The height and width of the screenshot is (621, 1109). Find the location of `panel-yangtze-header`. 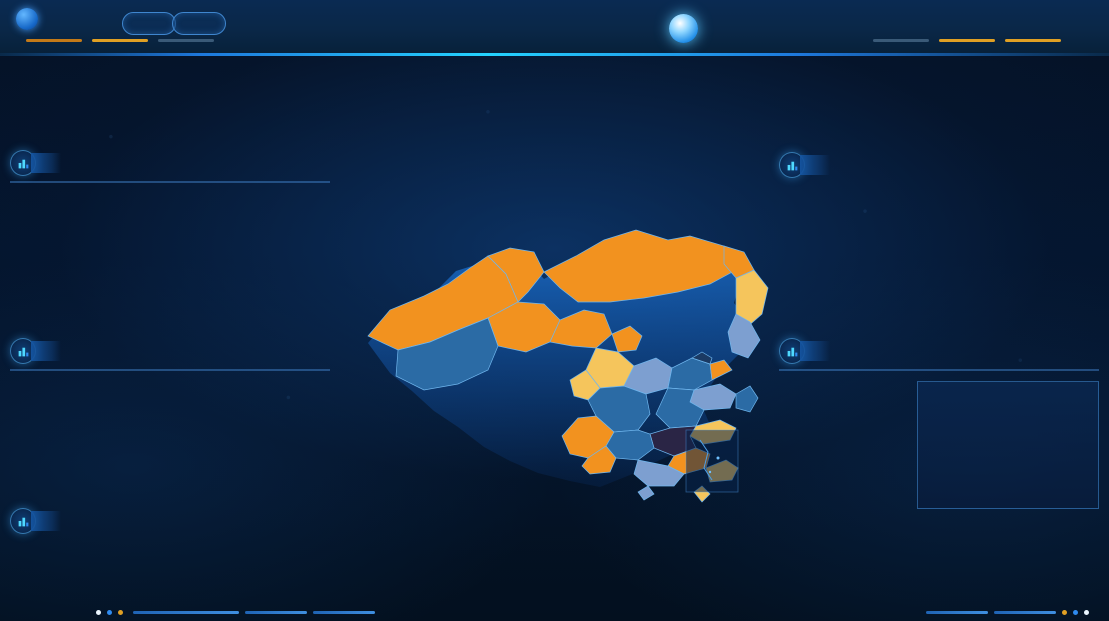

panel-yangtze-header is located at coordinates (554, 521).